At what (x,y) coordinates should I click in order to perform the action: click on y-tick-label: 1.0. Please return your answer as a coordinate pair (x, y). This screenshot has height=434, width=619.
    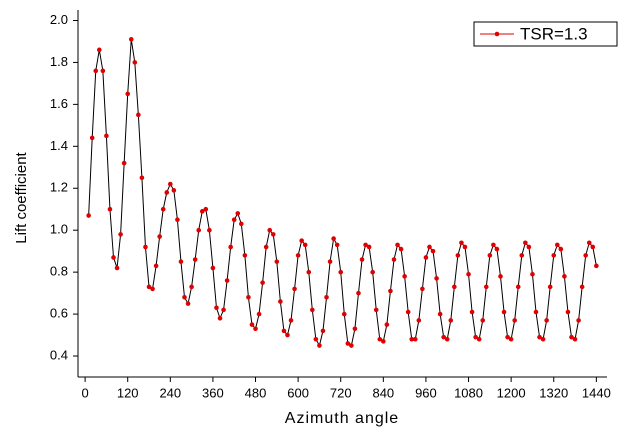
    Looking at the image, I should click on (59, 229).